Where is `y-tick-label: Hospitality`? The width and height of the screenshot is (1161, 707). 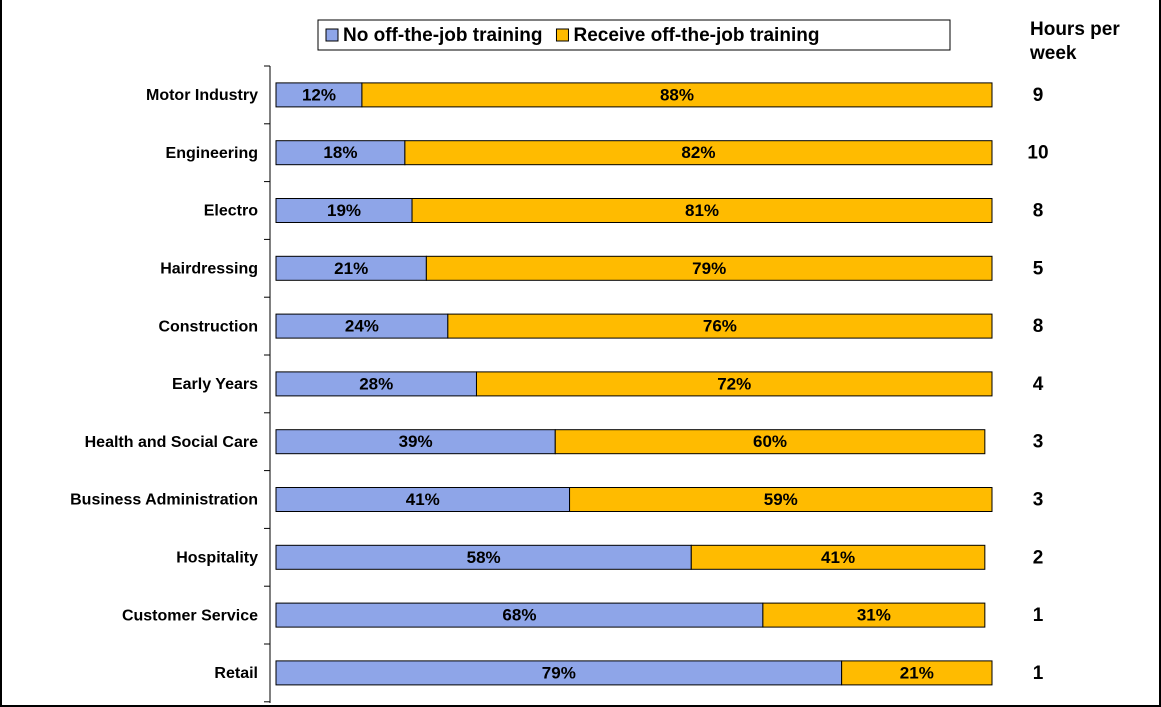
y-tick-label: Hospitality is located at coordinates (217, 558).